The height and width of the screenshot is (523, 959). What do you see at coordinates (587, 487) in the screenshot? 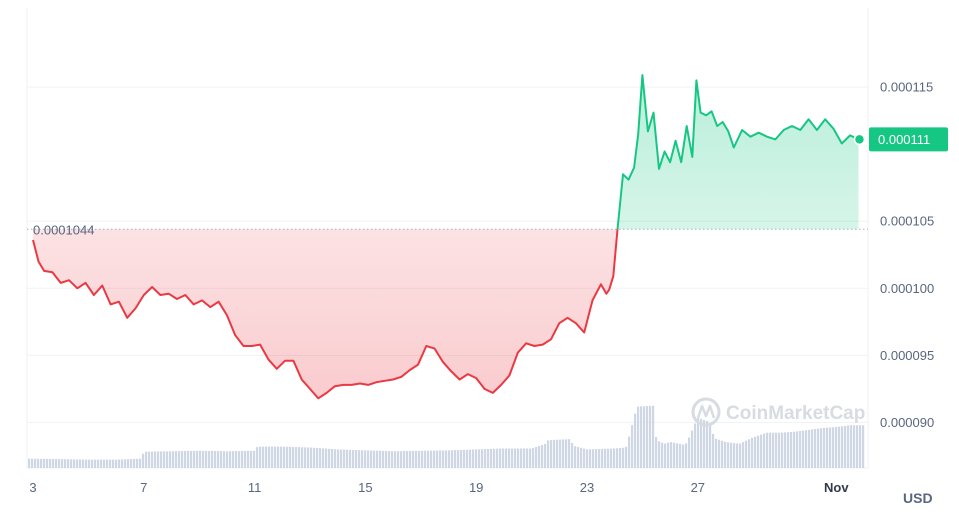
I see `x-tick-label: 23` at bounding box center [587, 487].